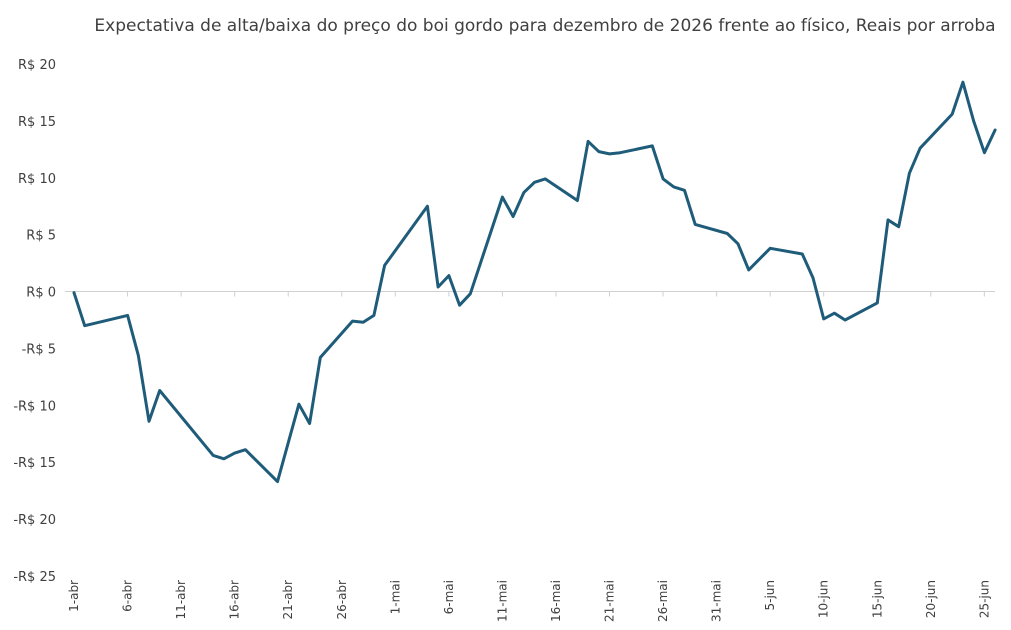  Describe the element at coordinates (37, 122) in the screenshot. I see `y-tick-label: R$ 15` at that location.